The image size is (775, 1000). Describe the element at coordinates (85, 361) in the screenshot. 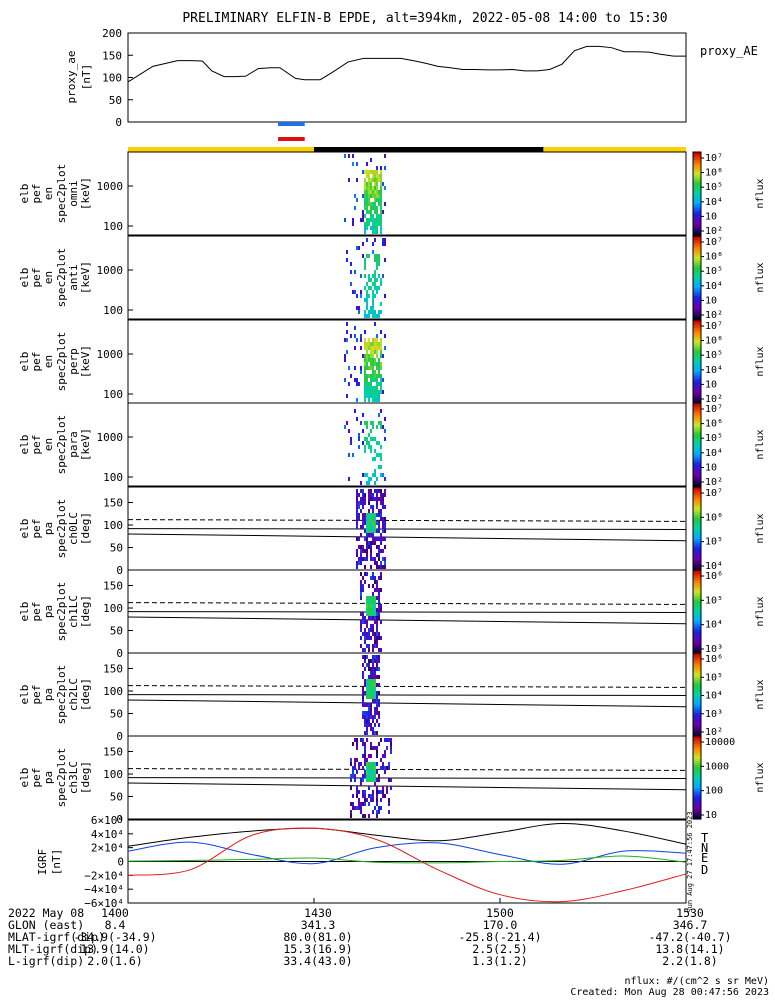

I see `panel-ylabel: [keV]` at that location.